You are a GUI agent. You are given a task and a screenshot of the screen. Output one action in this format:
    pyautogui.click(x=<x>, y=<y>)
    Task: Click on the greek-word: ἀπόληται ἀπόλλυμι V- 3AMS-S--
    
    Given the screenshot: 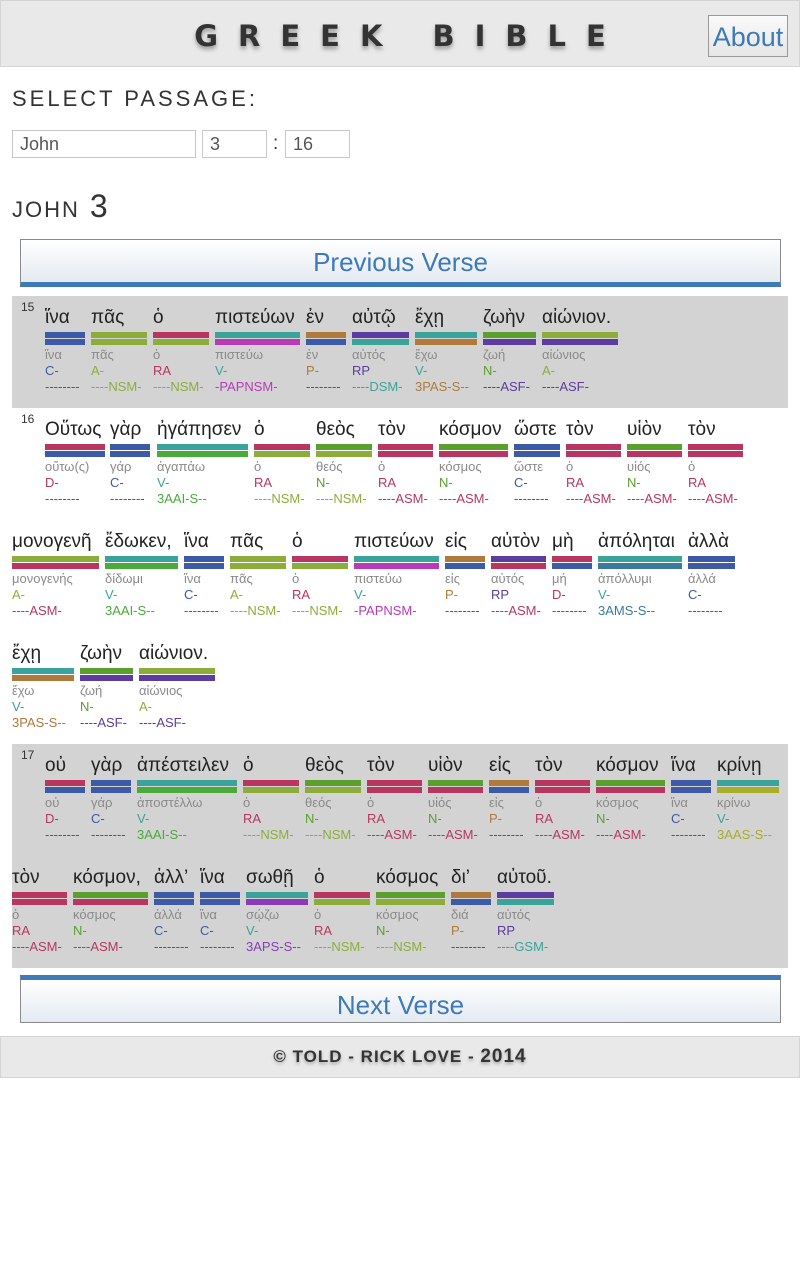 What is the action you would take?
    pyautogui.click(x=640, y=575)
    